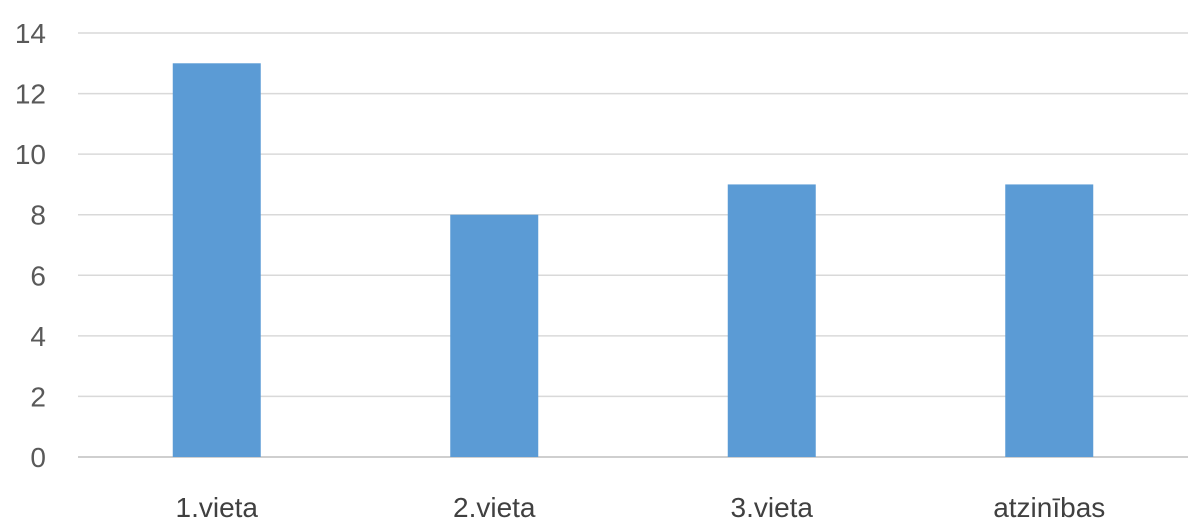 Image resolution: width=1195 pixels, height=531 pixels. What do you see at coordinates (772, 507) in the screenshot?
I see `x-category-label: 3.vieta` at bounding box center [772, 507].